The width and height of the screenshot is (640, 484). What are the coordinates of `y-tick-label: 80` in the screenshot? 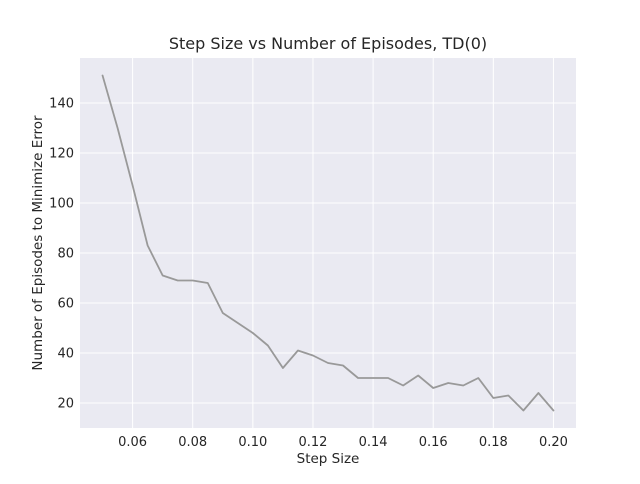 It's located at (65, 254).